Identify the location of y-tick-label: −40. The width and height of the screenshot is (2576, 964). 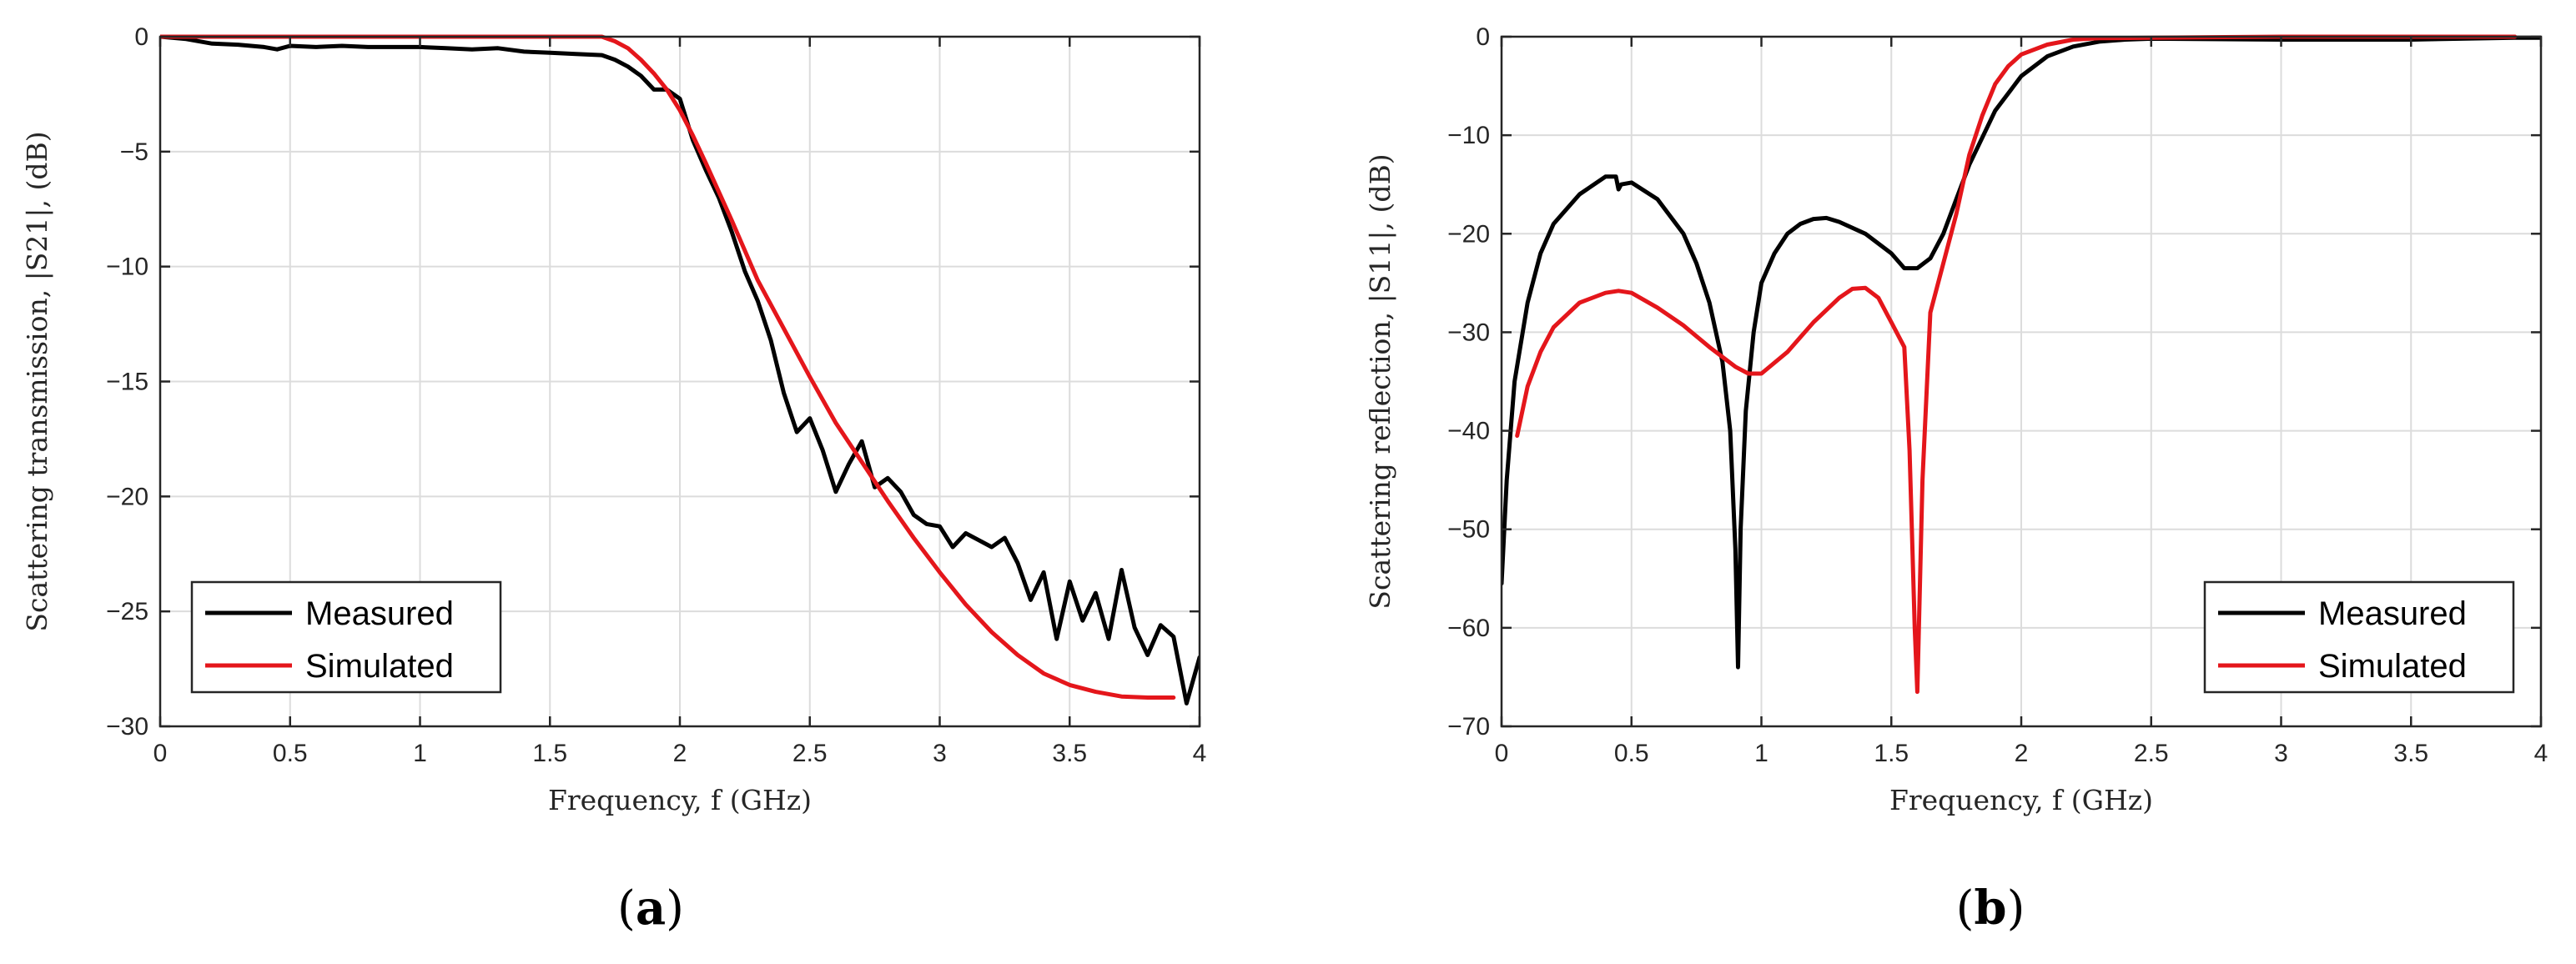
(1468, 431).